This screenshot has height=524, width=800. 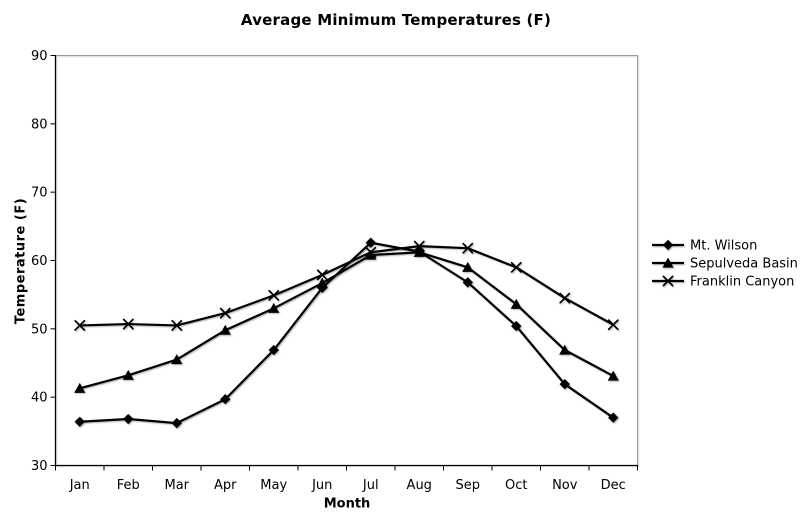 I want to click on y-tick-label: 30, so click(x=39, y=466).